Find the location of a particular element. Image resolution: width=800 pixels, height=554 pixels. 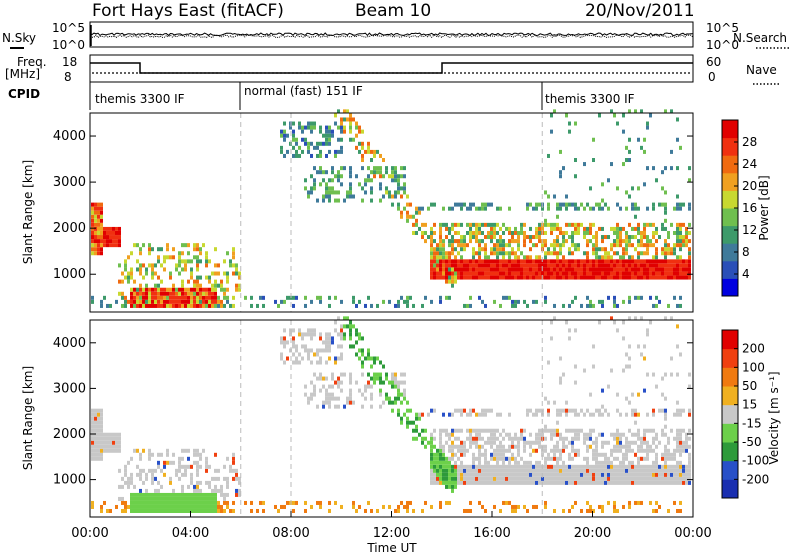

velocity-colorbar-label: Velocity [m s⁻¹] is located at coordinates (774, 417).